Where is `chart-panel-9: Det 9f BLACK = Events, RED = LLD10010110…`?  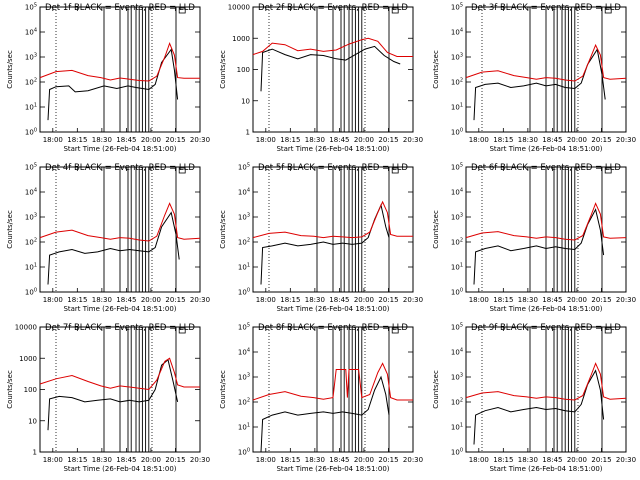
chart-panel-9: Det 9f BLACK = Events, RED = LLD10010110… is located at coordinates (534, 398).